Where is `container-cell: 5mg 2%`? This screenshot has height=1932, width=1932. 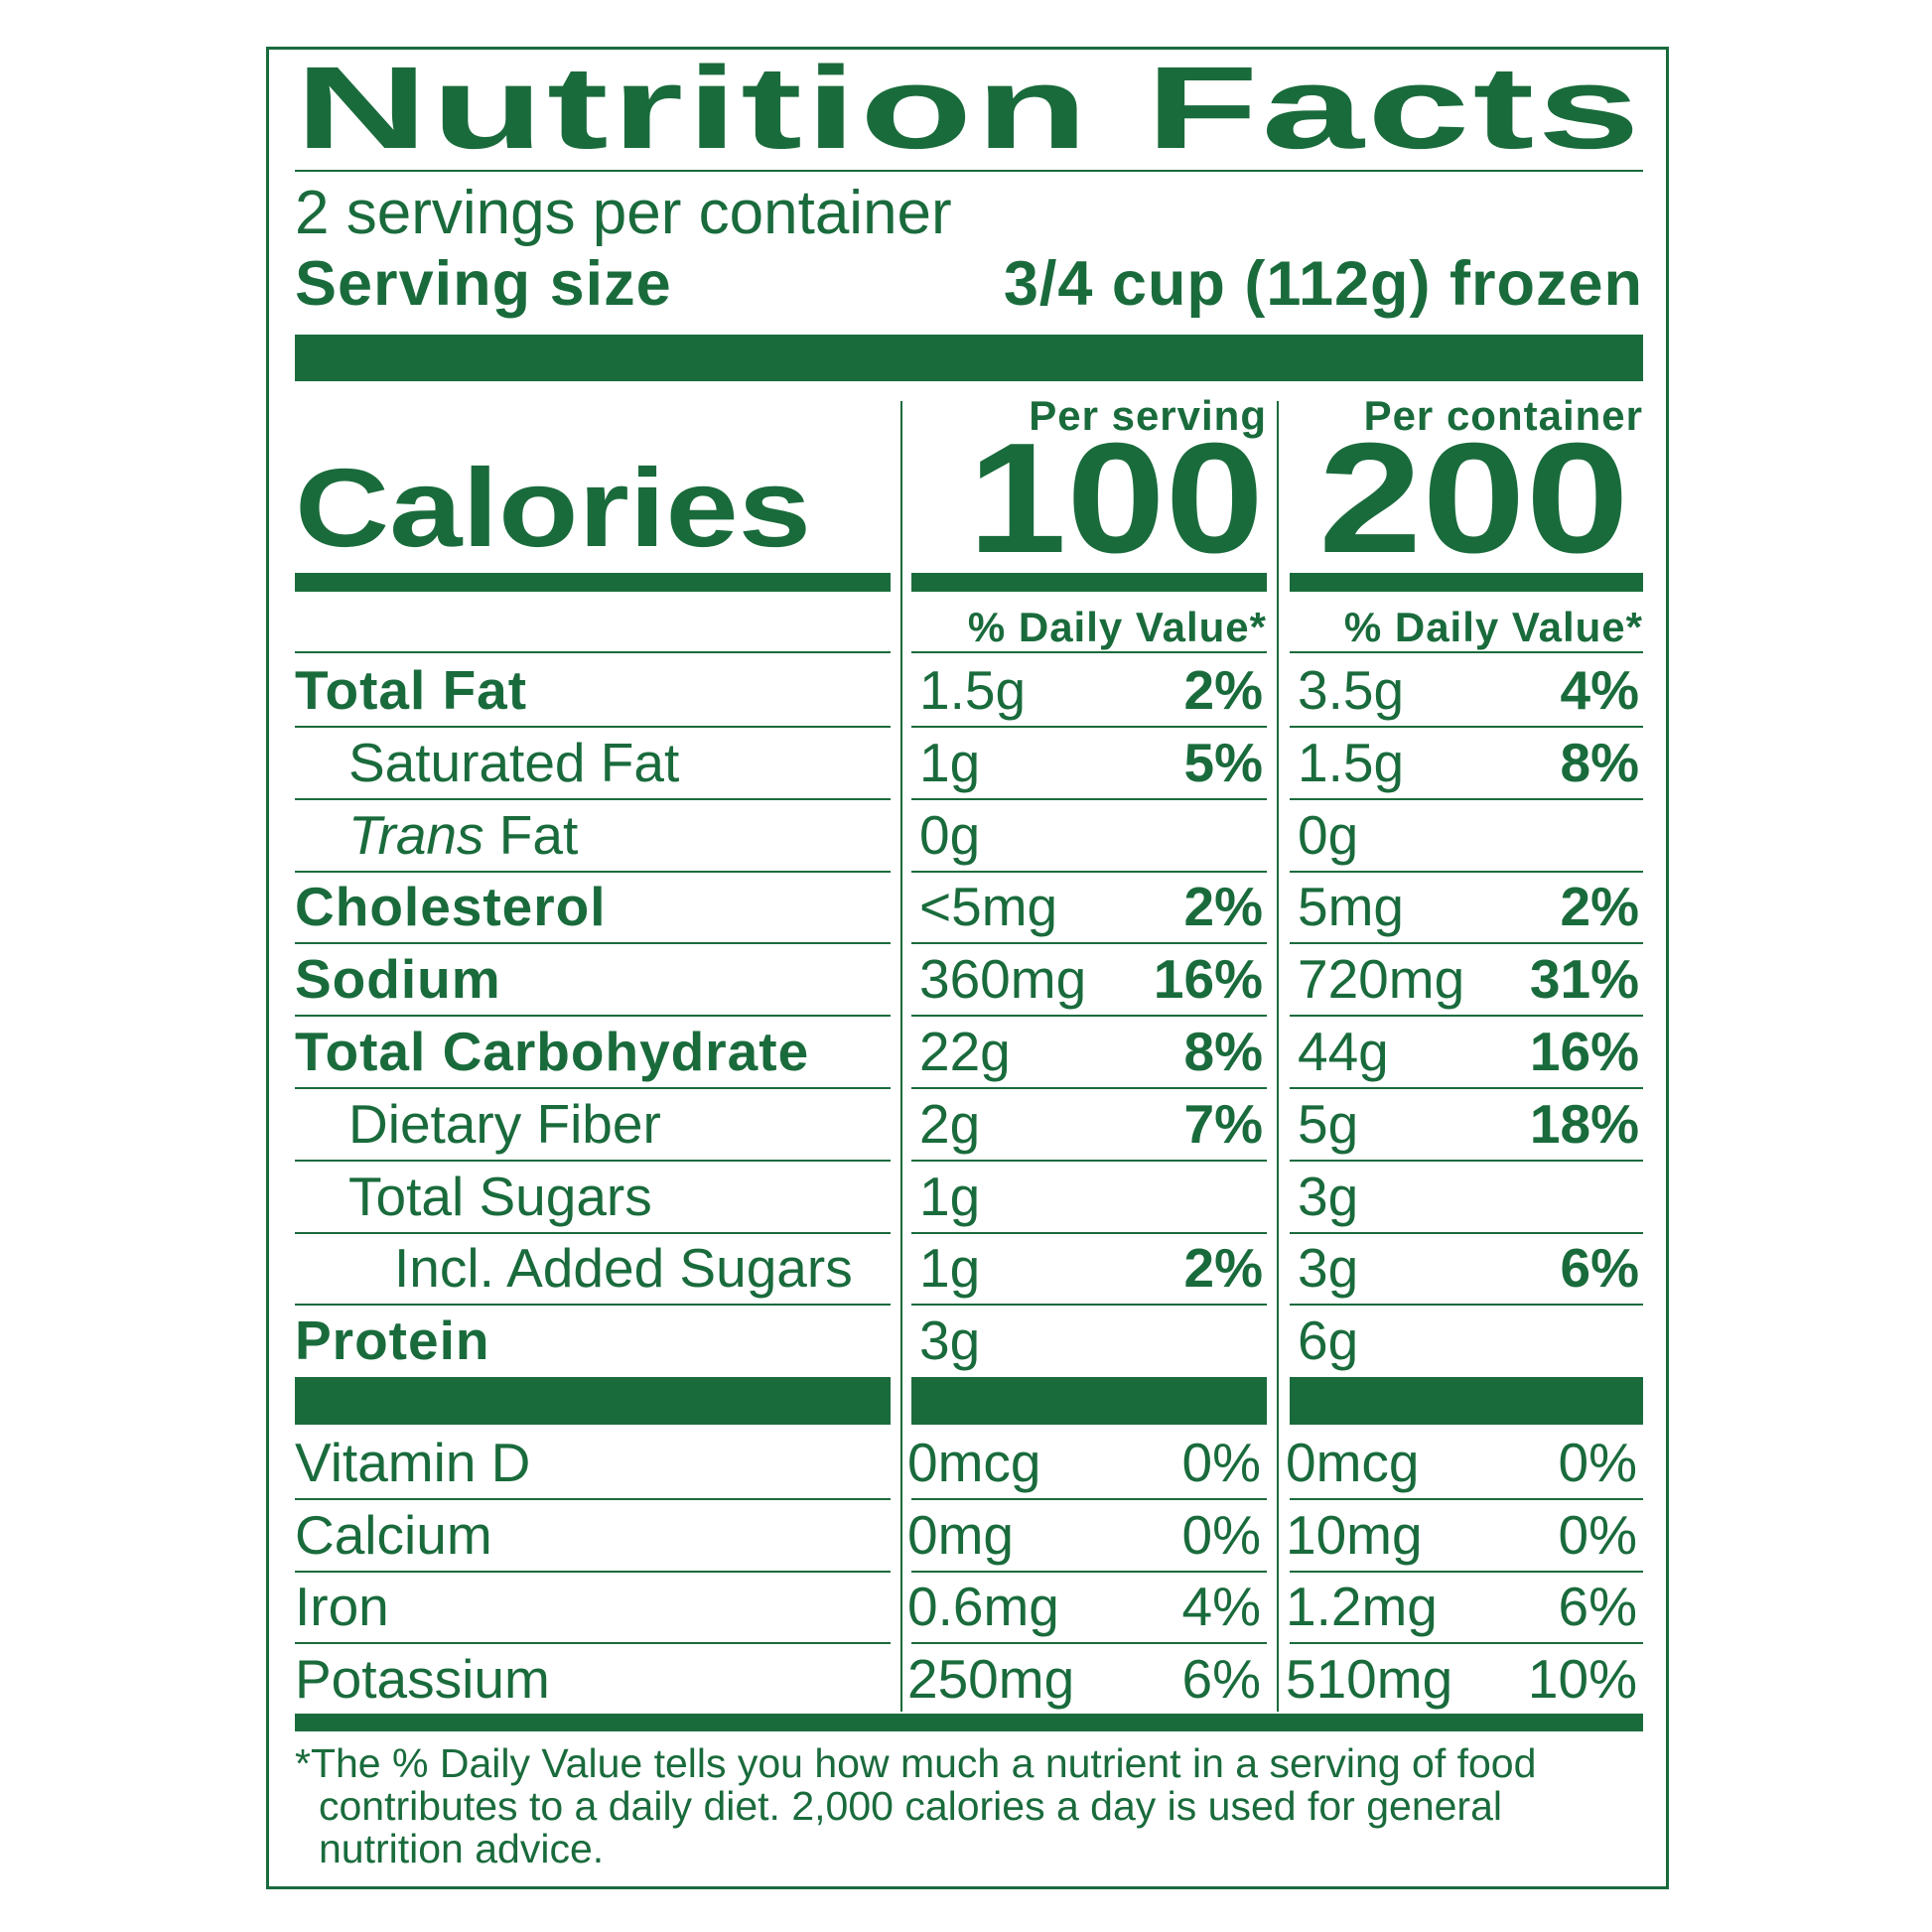
container-cell: 5mg 2% is located at coordinates (1469, 906).